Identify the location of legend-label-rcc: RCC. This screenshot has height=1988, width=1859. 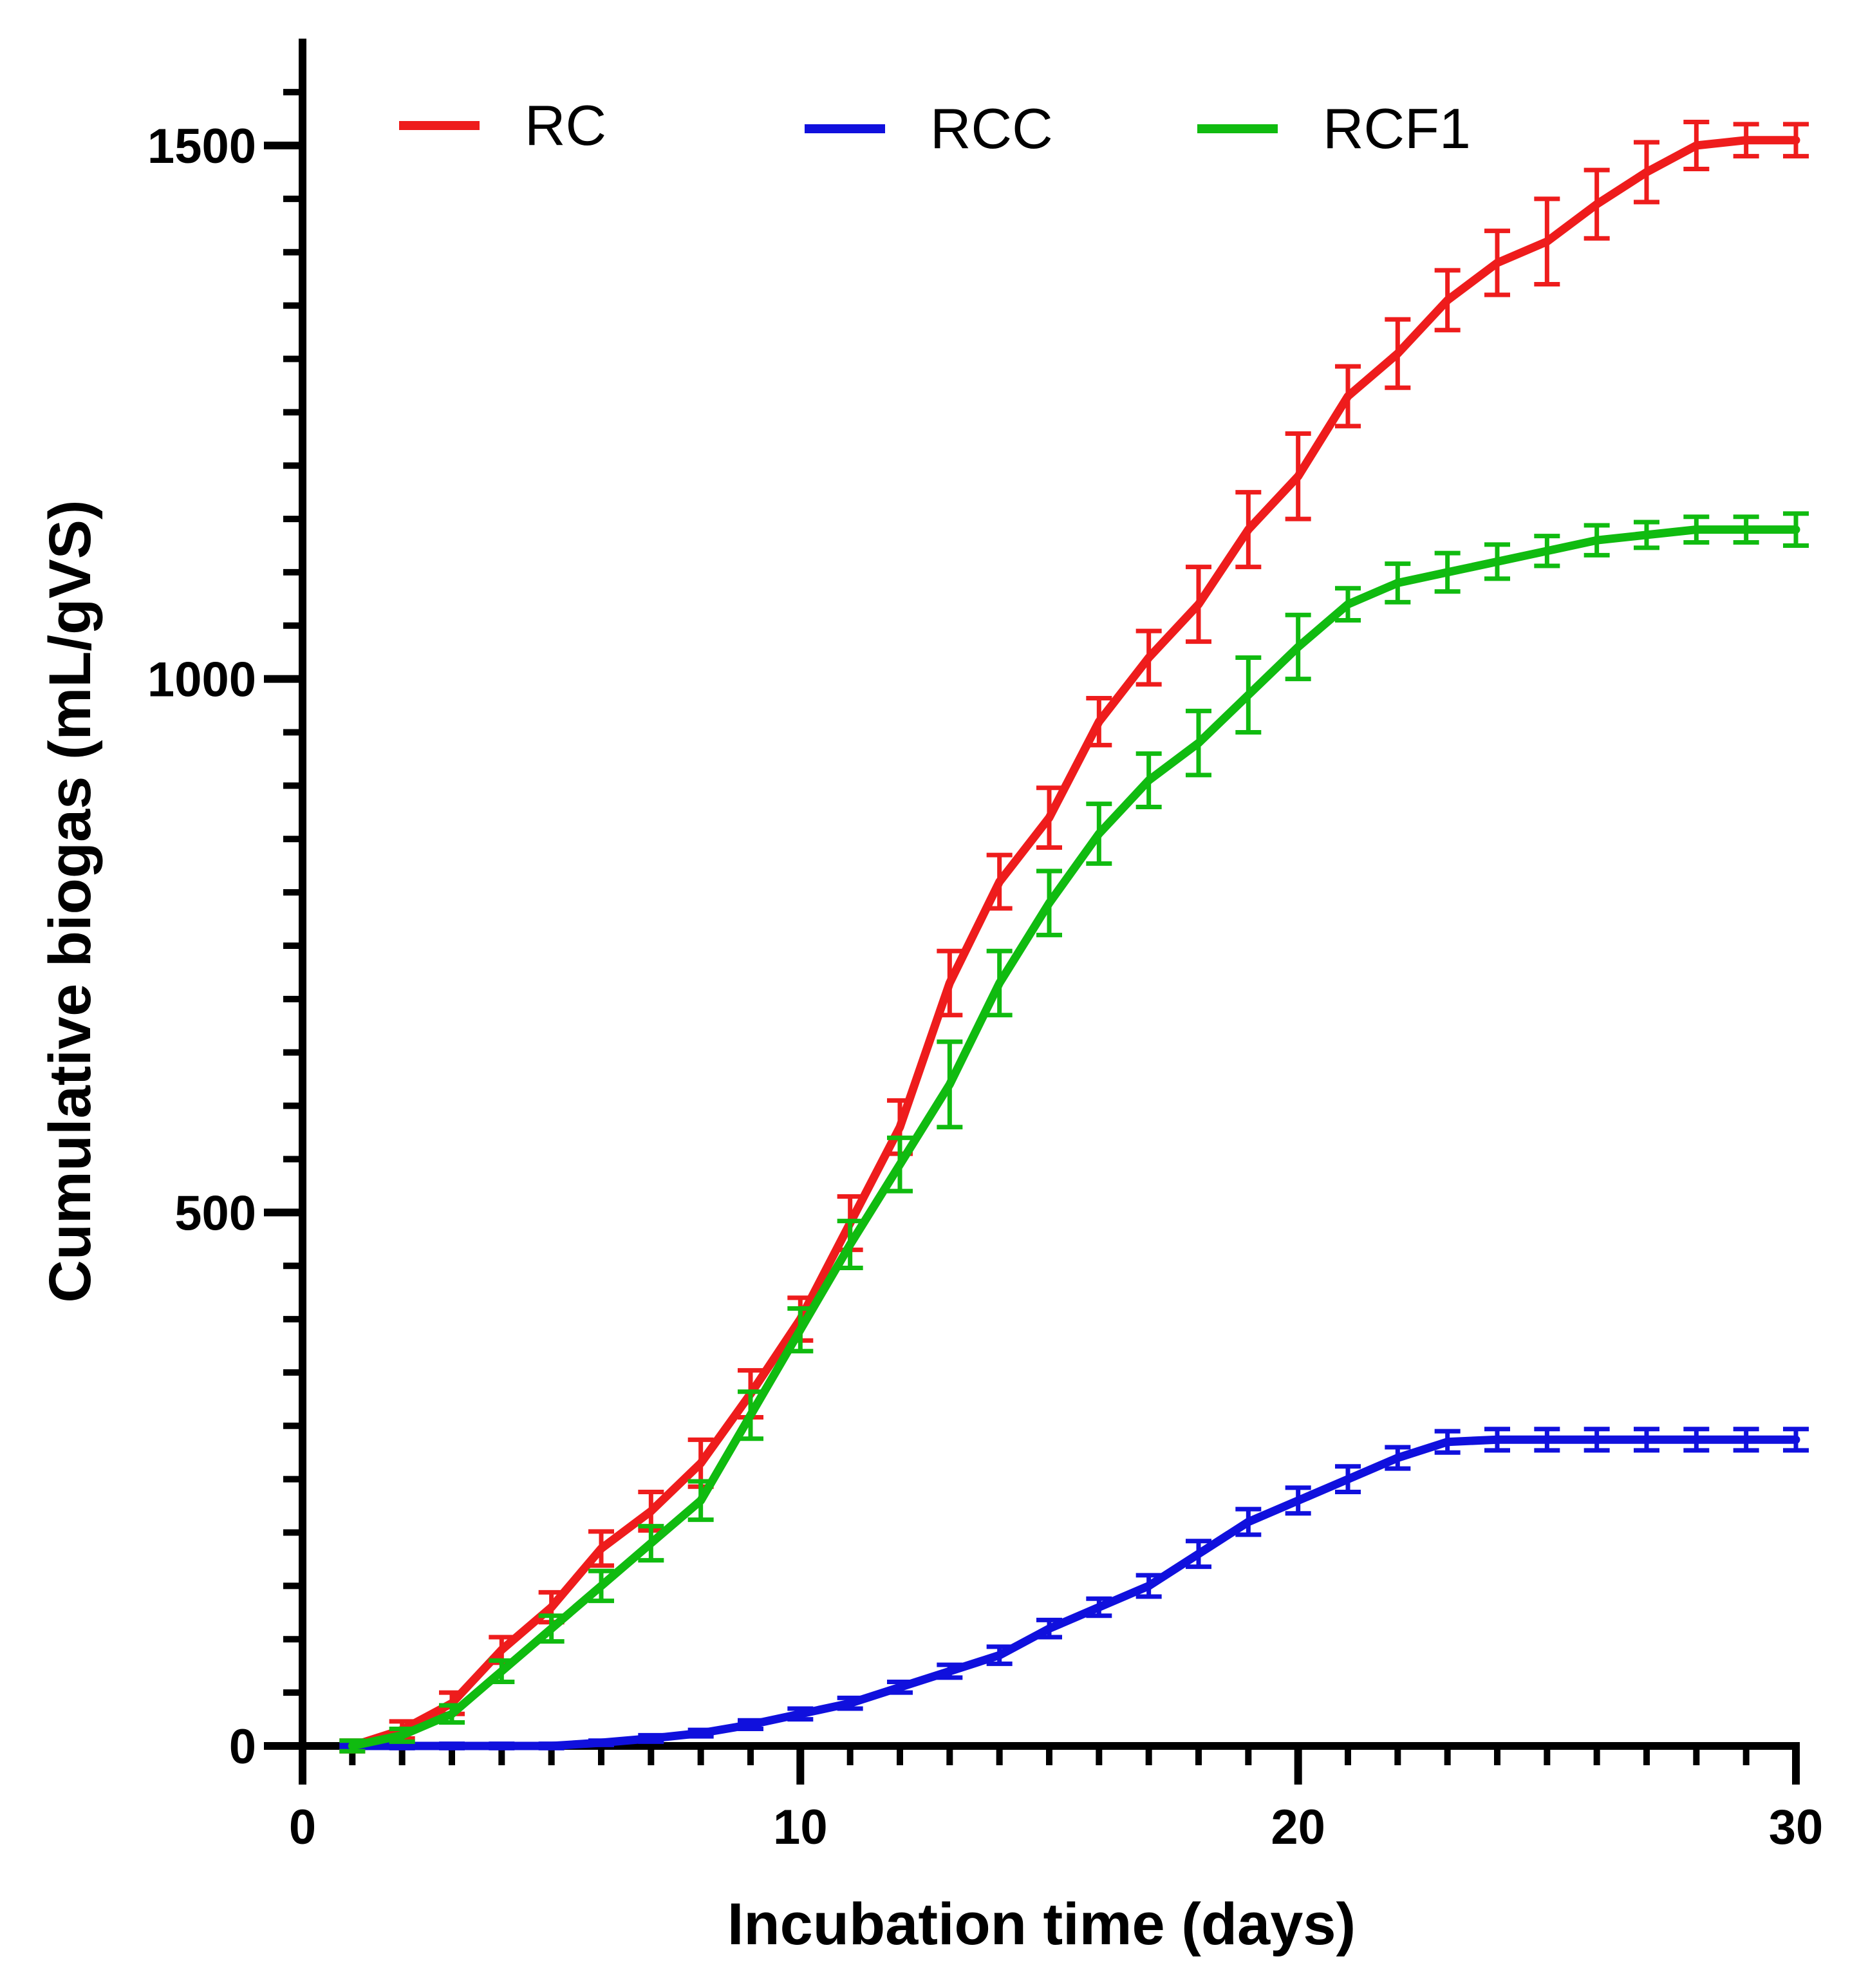
(991, 128).